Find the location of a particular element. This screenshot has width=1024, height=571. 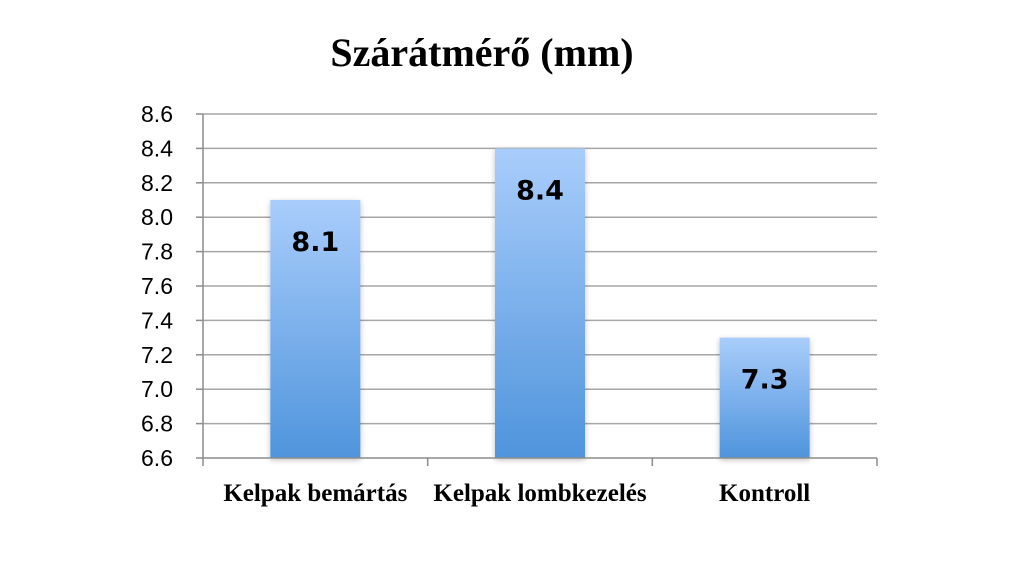

y-axis-tick-labels: 6.6 6.8 7.0 7.2 7.4 7.6 7.8 8.0 8.2 8.4 8.6 is located at coordinates (157, 286).